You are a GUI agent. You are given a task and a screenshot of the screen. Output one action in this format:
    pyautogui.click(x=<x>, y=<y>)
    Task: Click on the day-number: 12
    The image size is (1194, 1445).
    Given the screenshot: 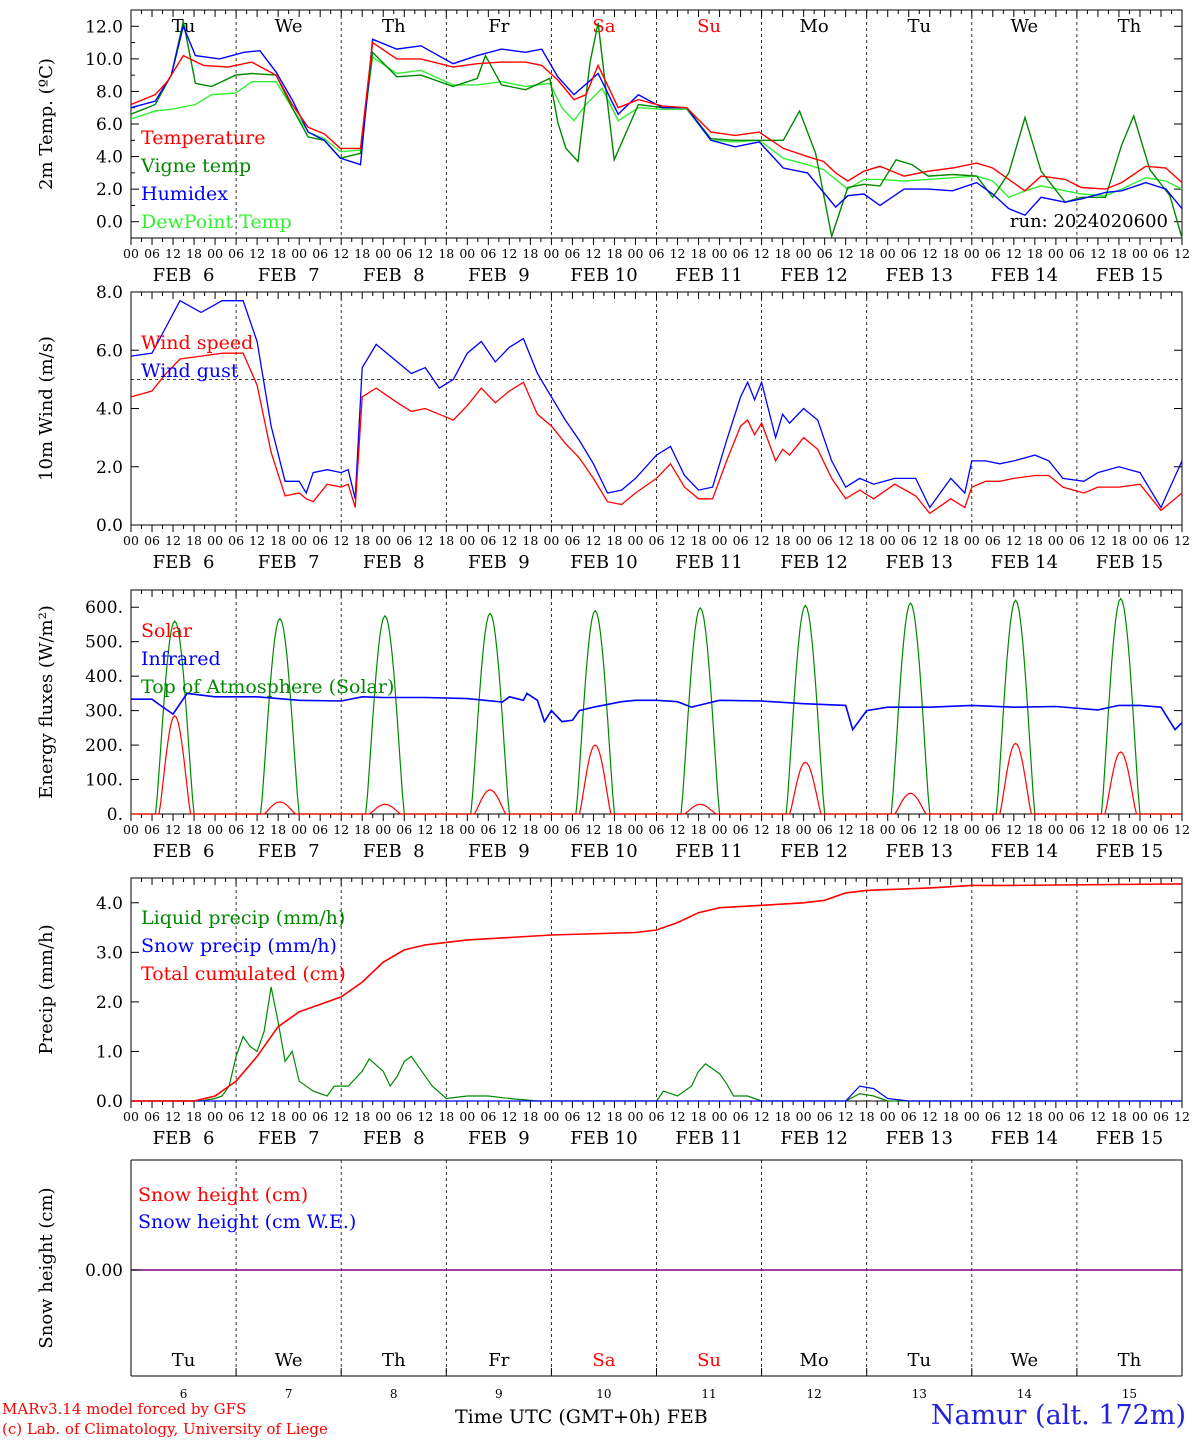 What is the action you would take?
    pyautogui.click(x=814, y=1394)
    